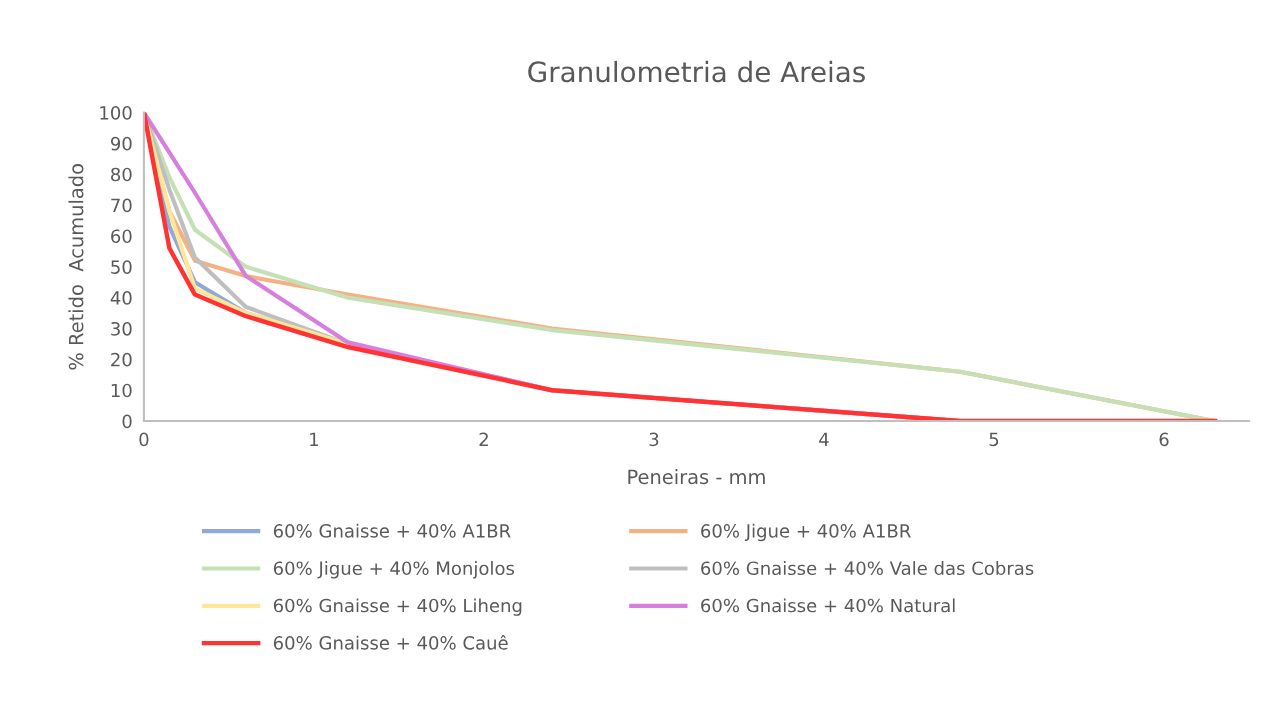 This screenshot has height=726, width=1285. What do you see at coordinates (394, 570) in the screenshot?
I see `legend-label: 60% Jigue + 40% Monjolos` at bounding box center [394, 570].